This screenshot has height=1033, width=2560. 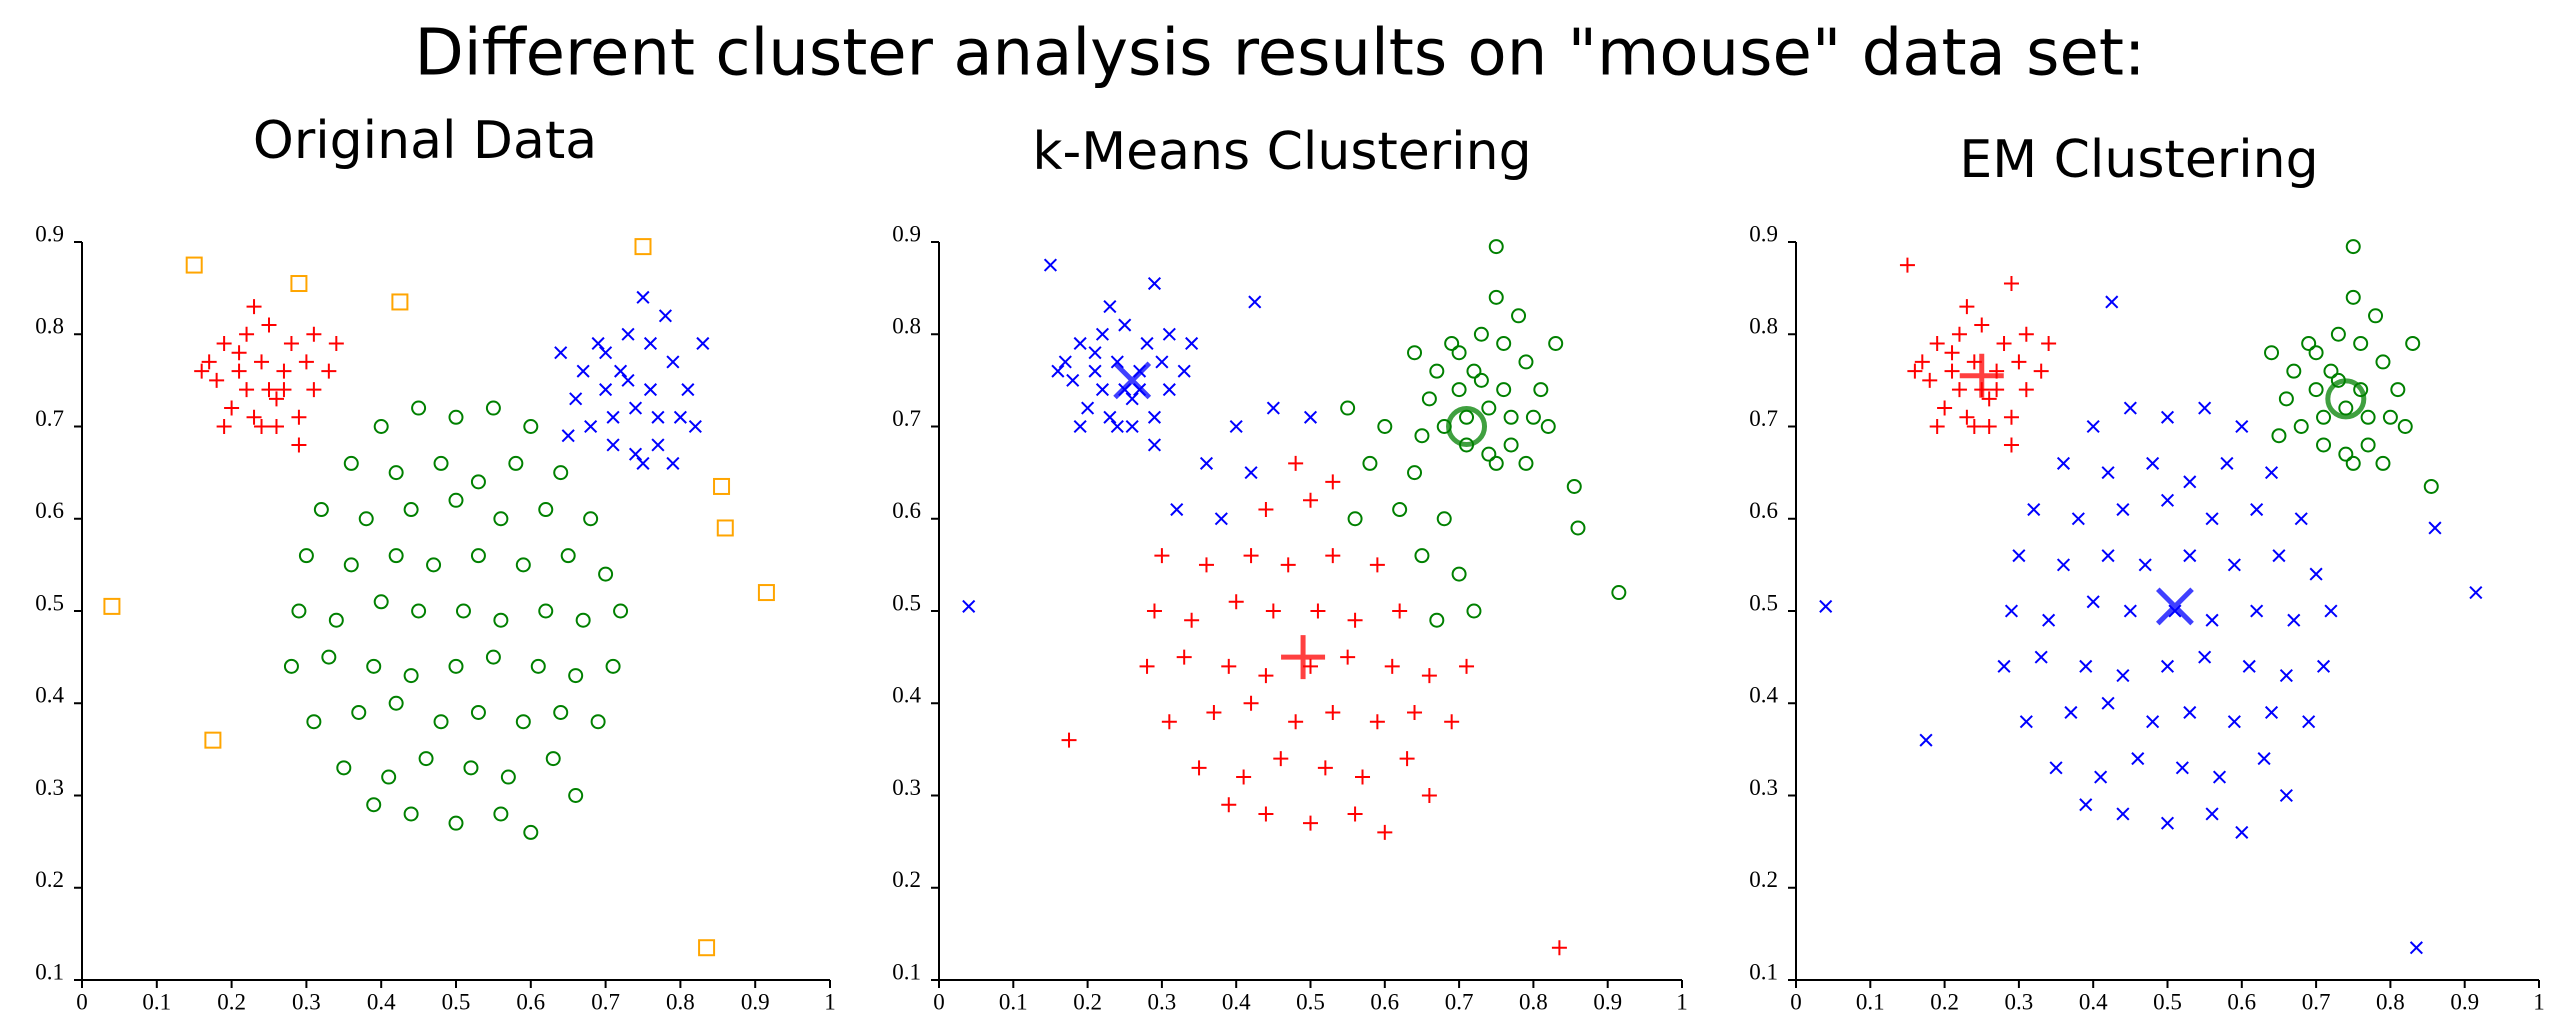 What do you see at coordinates (2390, 1001) in the screenshot?
I see `x-tick-label: 0.8` at bounding box center [2390, 1001].